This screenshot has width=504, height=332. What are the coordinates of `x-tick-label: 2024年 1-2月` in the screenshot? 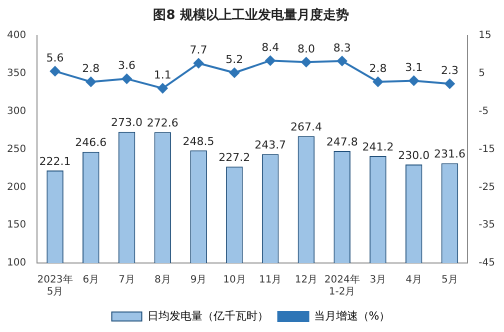 It's located at (342, 286).